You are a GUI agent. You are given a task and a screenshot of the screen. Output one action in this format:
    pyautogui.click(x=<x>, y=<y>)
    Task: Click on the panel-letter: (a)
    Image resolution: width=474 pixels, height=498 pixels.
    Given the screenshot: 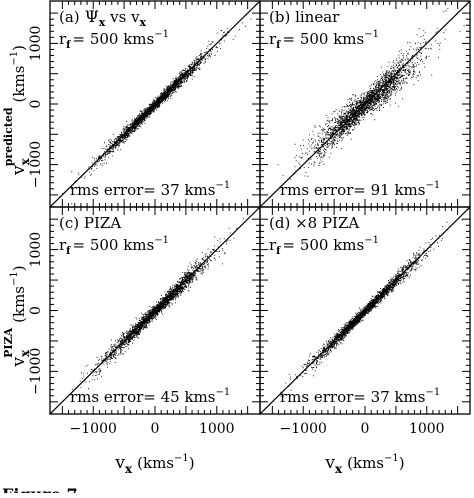 What is the action you would take?
    pyautogui.click(x=69, y=17)
    